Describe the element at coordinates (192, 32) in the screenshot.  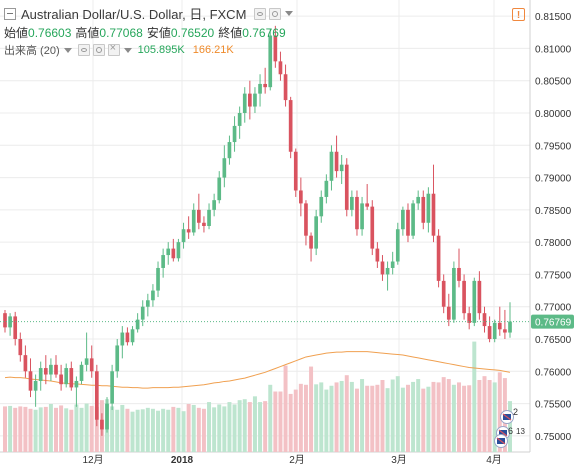
I see `low-value: 0.76520` at that location.